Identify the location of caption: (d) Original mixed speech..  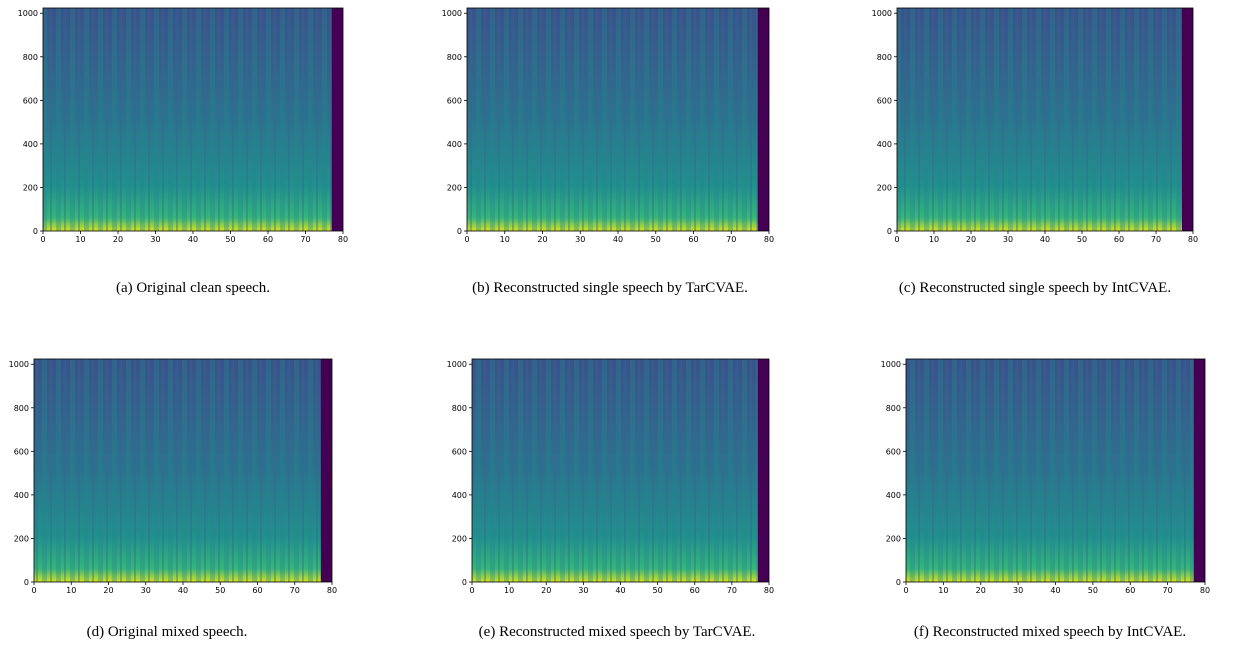
(167, 632).